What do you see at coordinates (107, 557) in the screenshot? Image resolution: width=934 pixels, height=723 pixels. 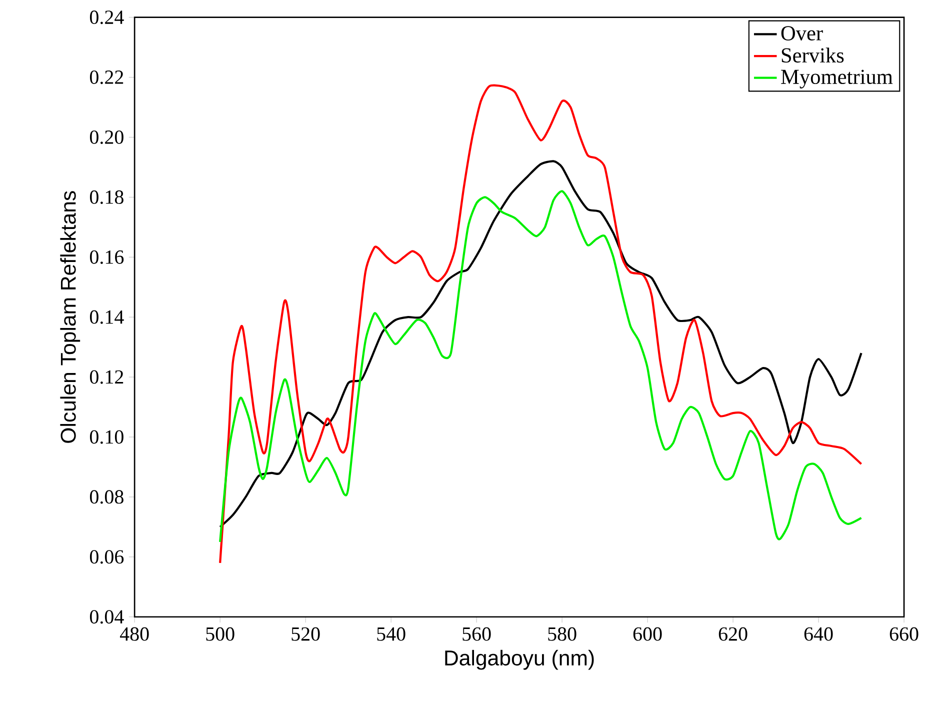 I see `y-tick-label: 0.06` at bounding box center [107, 557].